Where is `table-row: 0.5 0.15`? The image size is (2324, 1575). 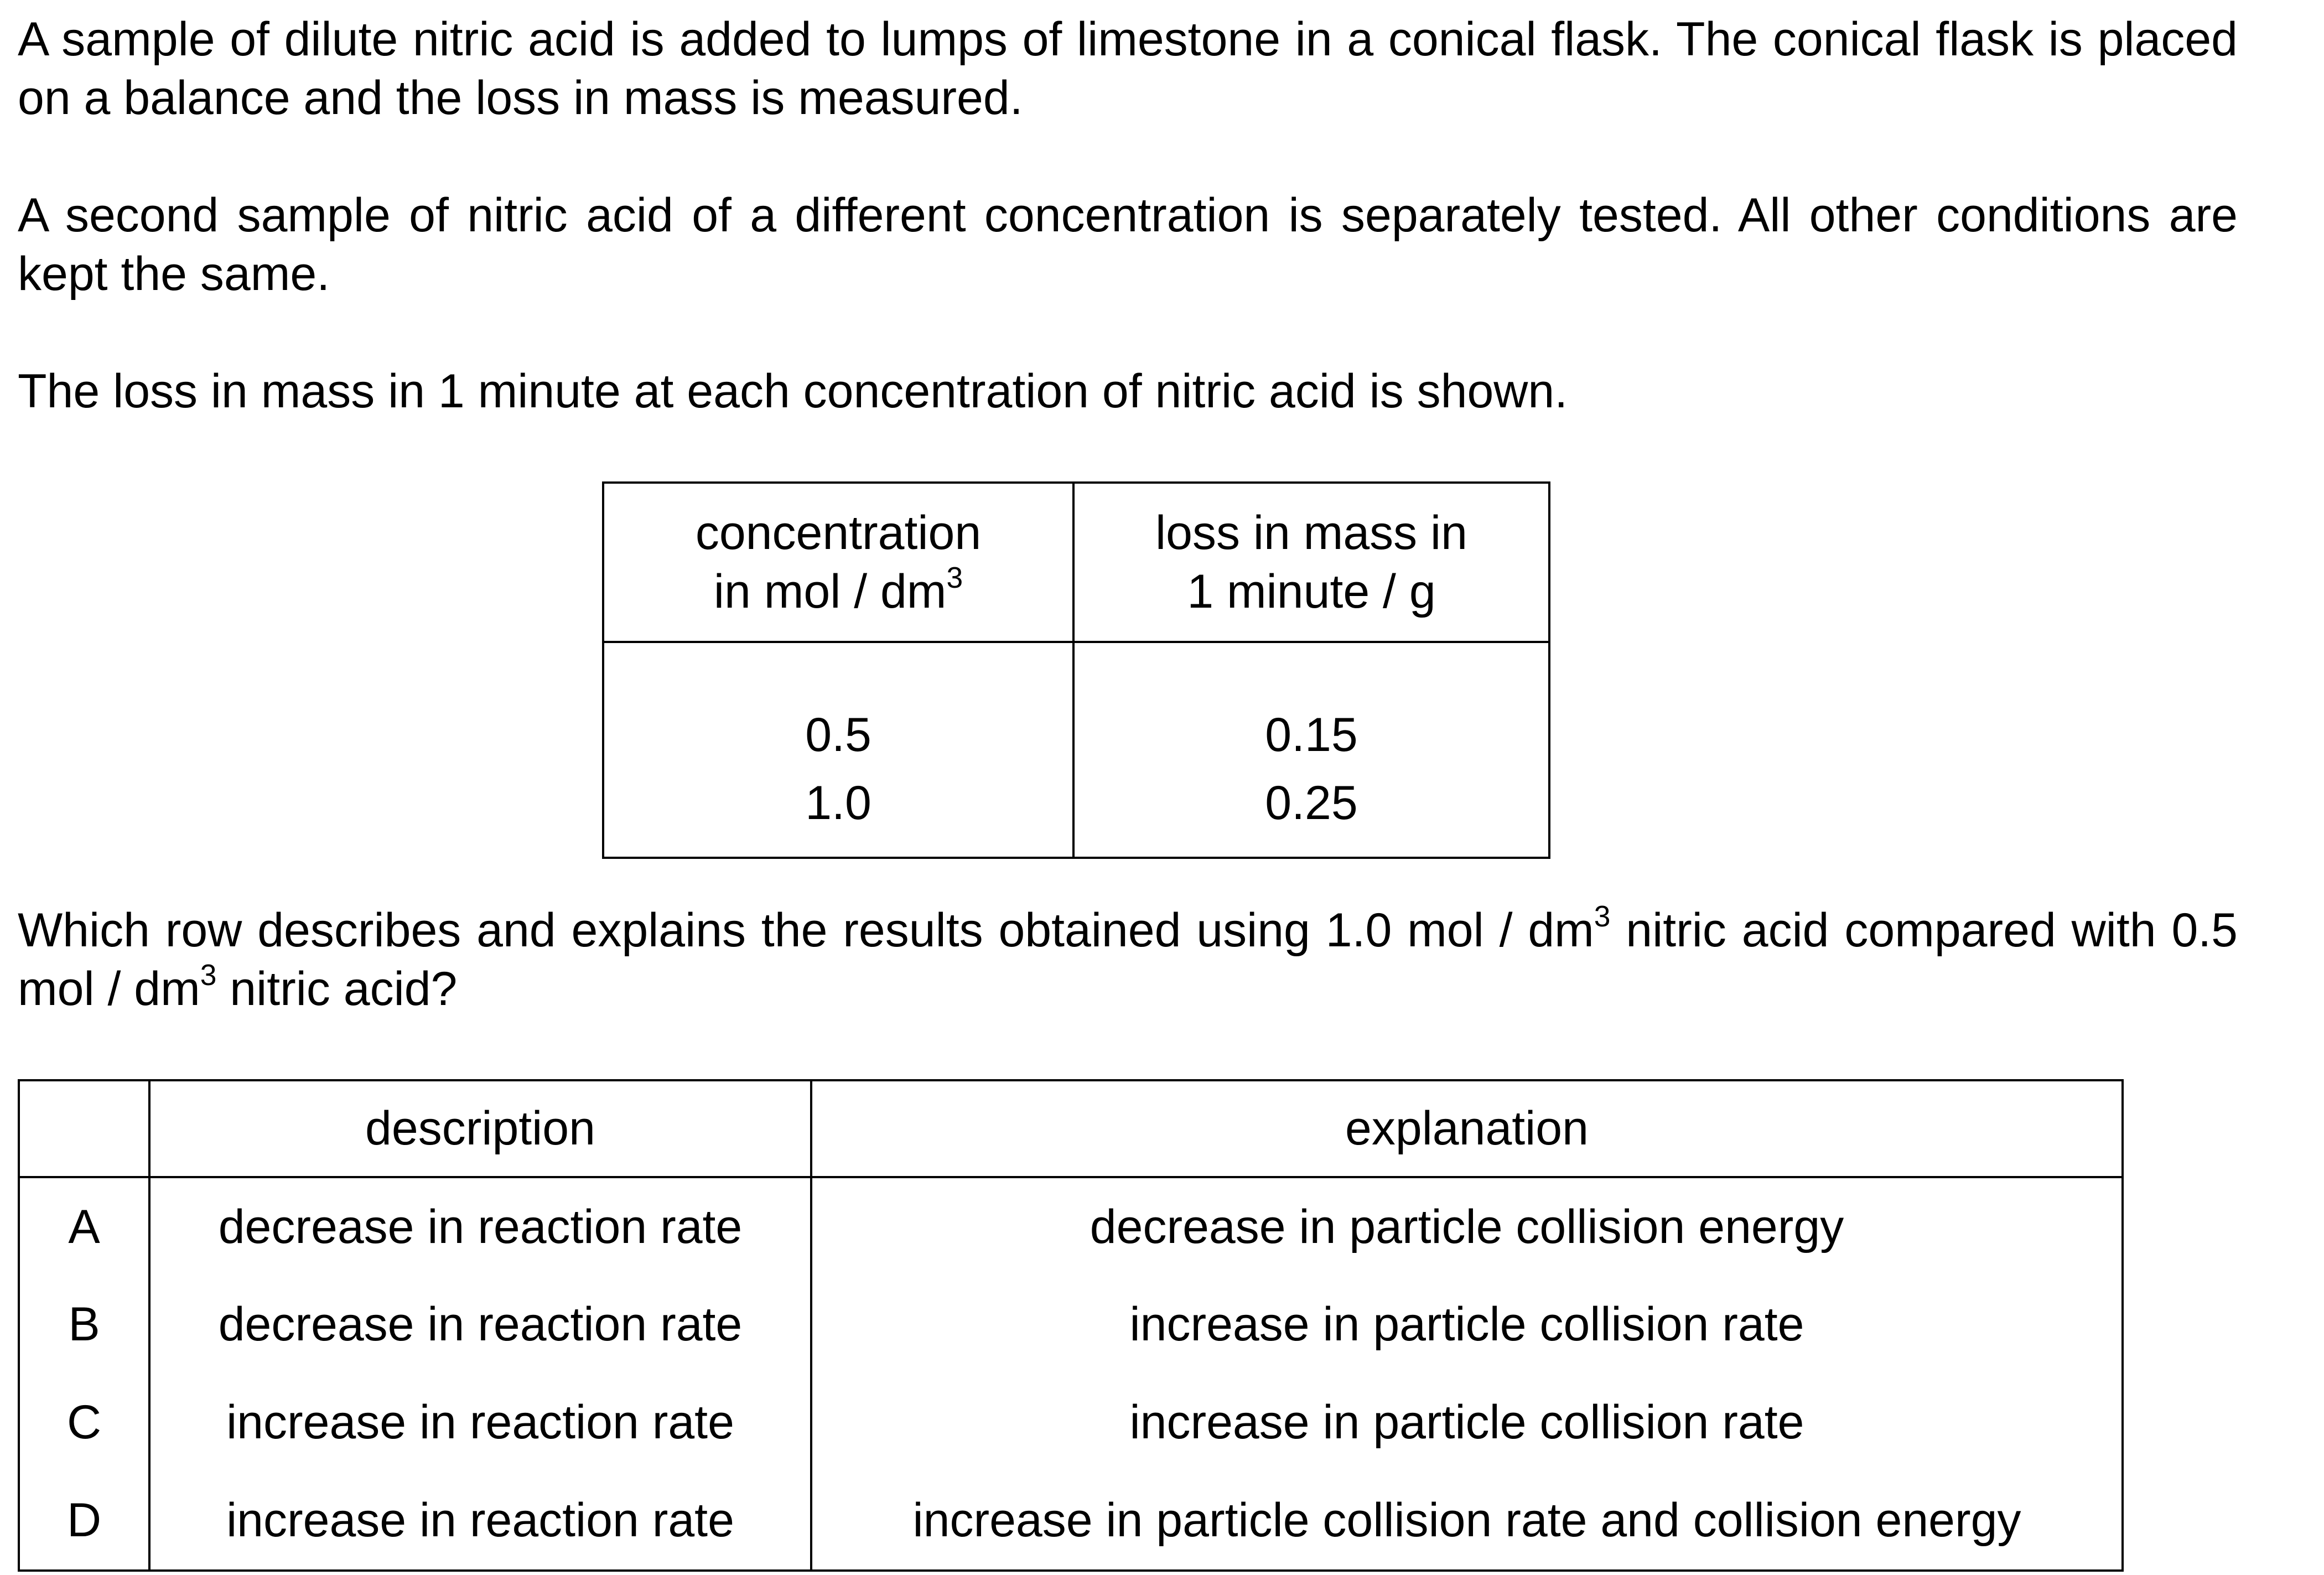
table-row: 0.5 0.15 is located at coordinates (1076, 707).